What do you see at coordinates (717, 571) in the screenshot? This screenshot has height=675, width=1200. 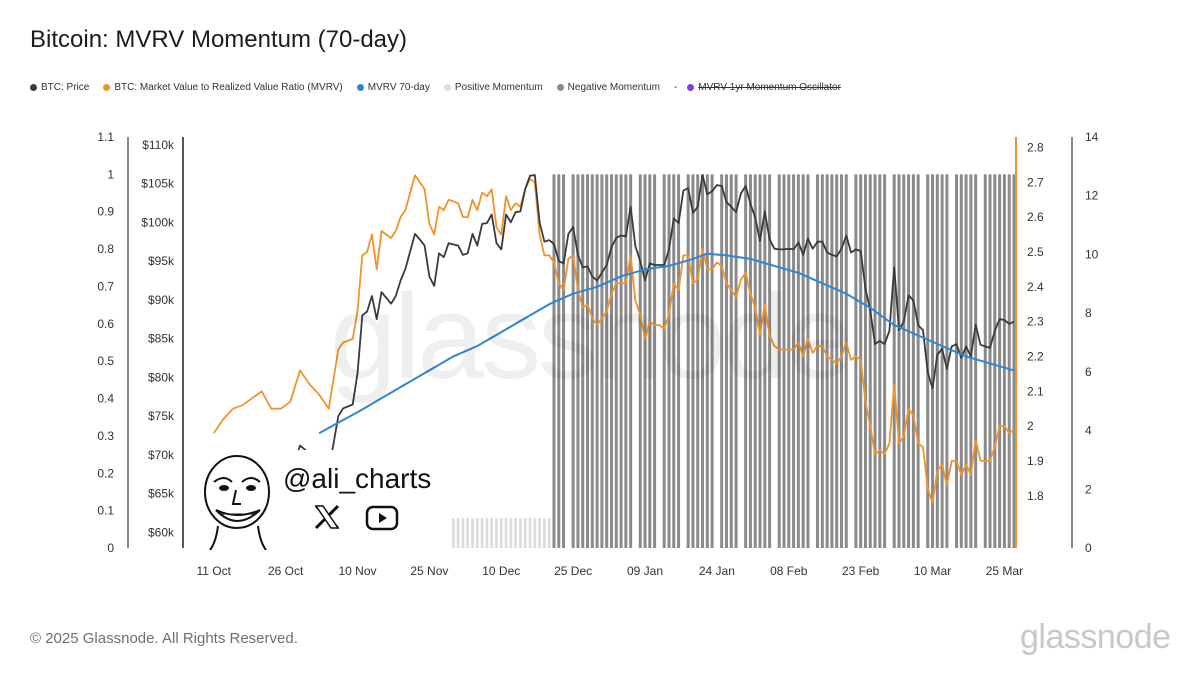 I see `x-tick-label: 24 Jan` at bounding box center [717, 571].